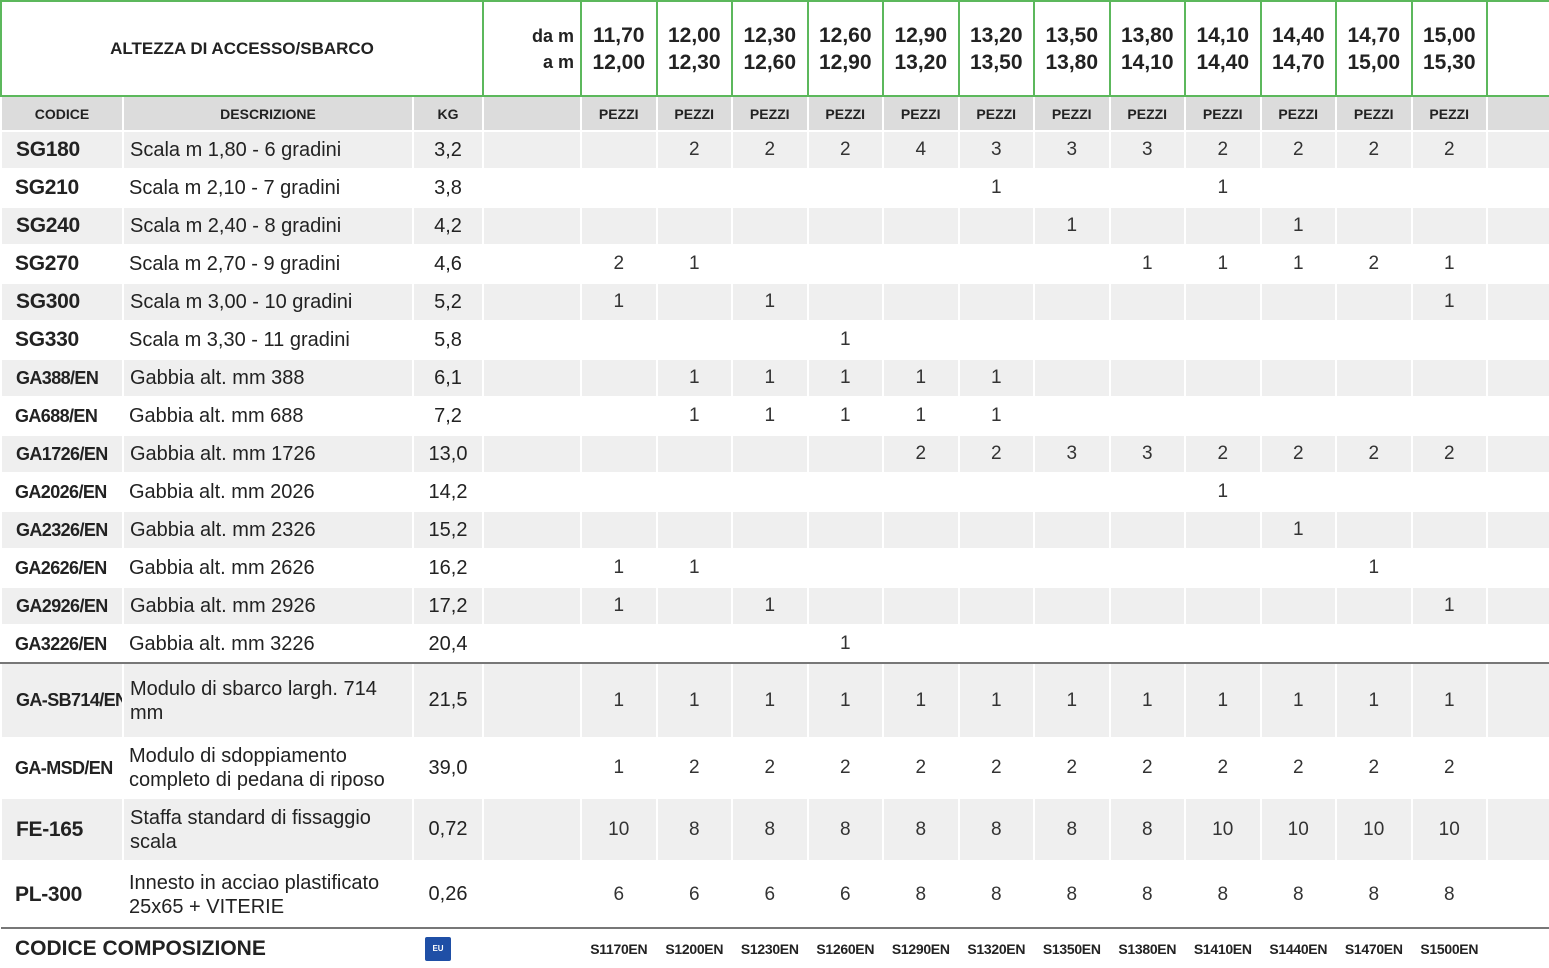  I want to click on item-description: Scala m 3,00 - 10 gradini, so click(267, 302).